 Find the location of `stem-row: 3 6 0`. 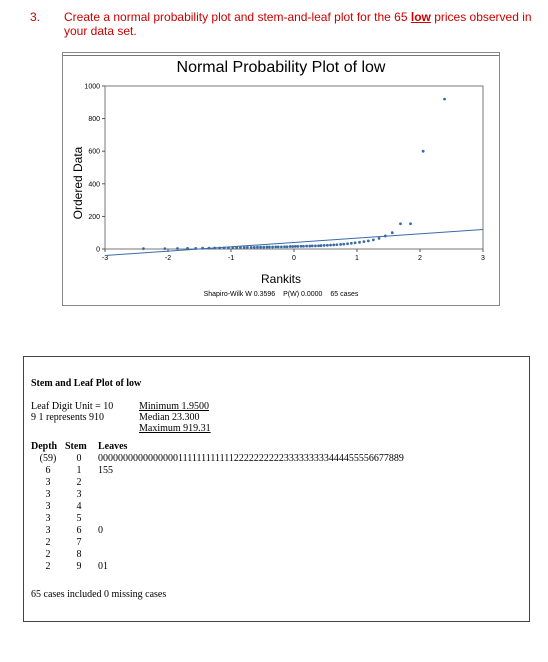

stem-row: 3 6 0 is located at coordinates (217, 530).